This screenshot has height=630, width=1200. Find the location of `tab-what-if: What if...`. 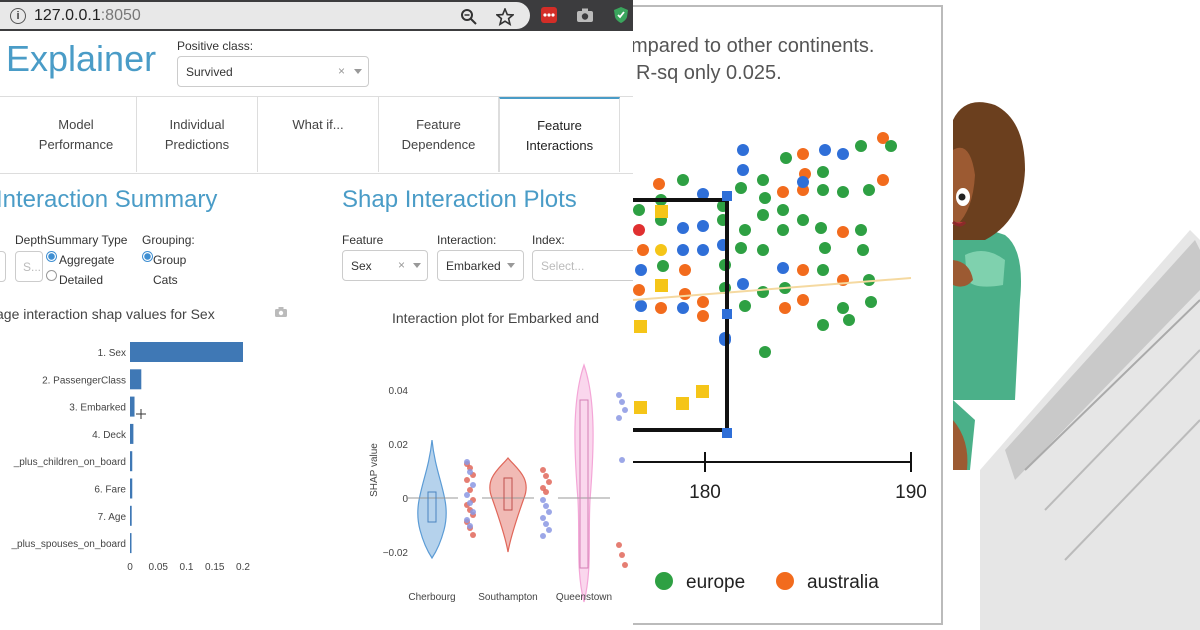

tab-what-if: What if... is located at coordinates (318, 134).